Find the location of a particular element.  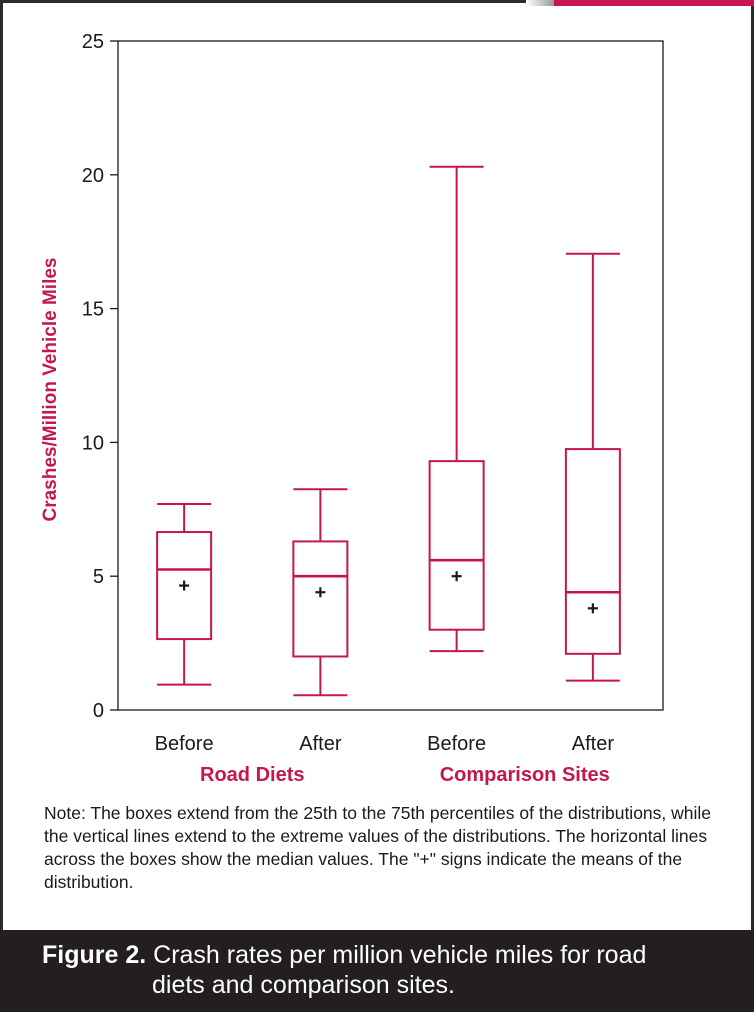

y-axis-ticks: 0 5 10 15 20 25 is located at coordinates (100, 376).